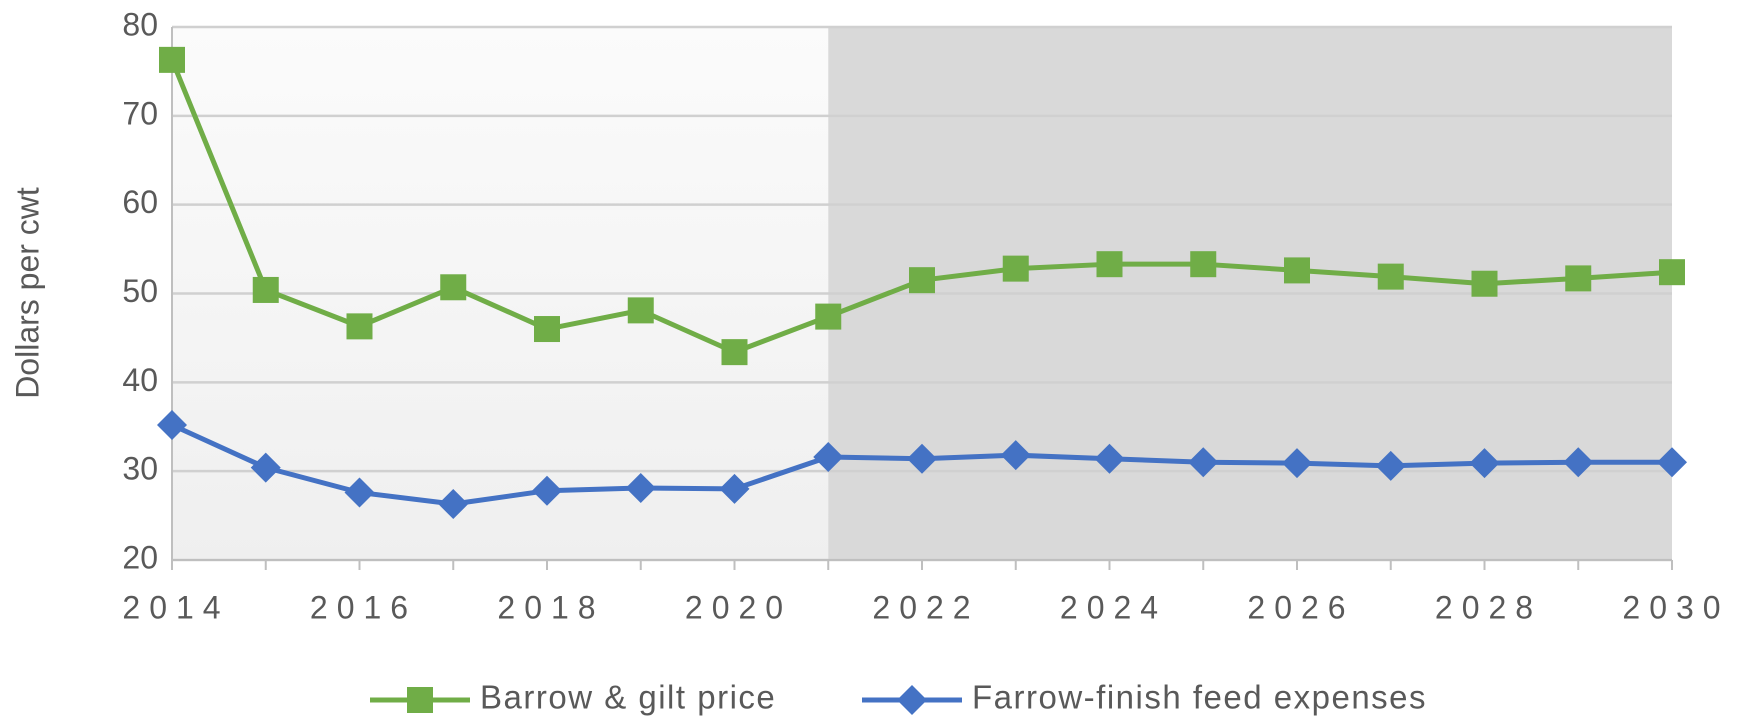  I want to click on y-axis-label: Dollars per cwt, so click(27, 293).